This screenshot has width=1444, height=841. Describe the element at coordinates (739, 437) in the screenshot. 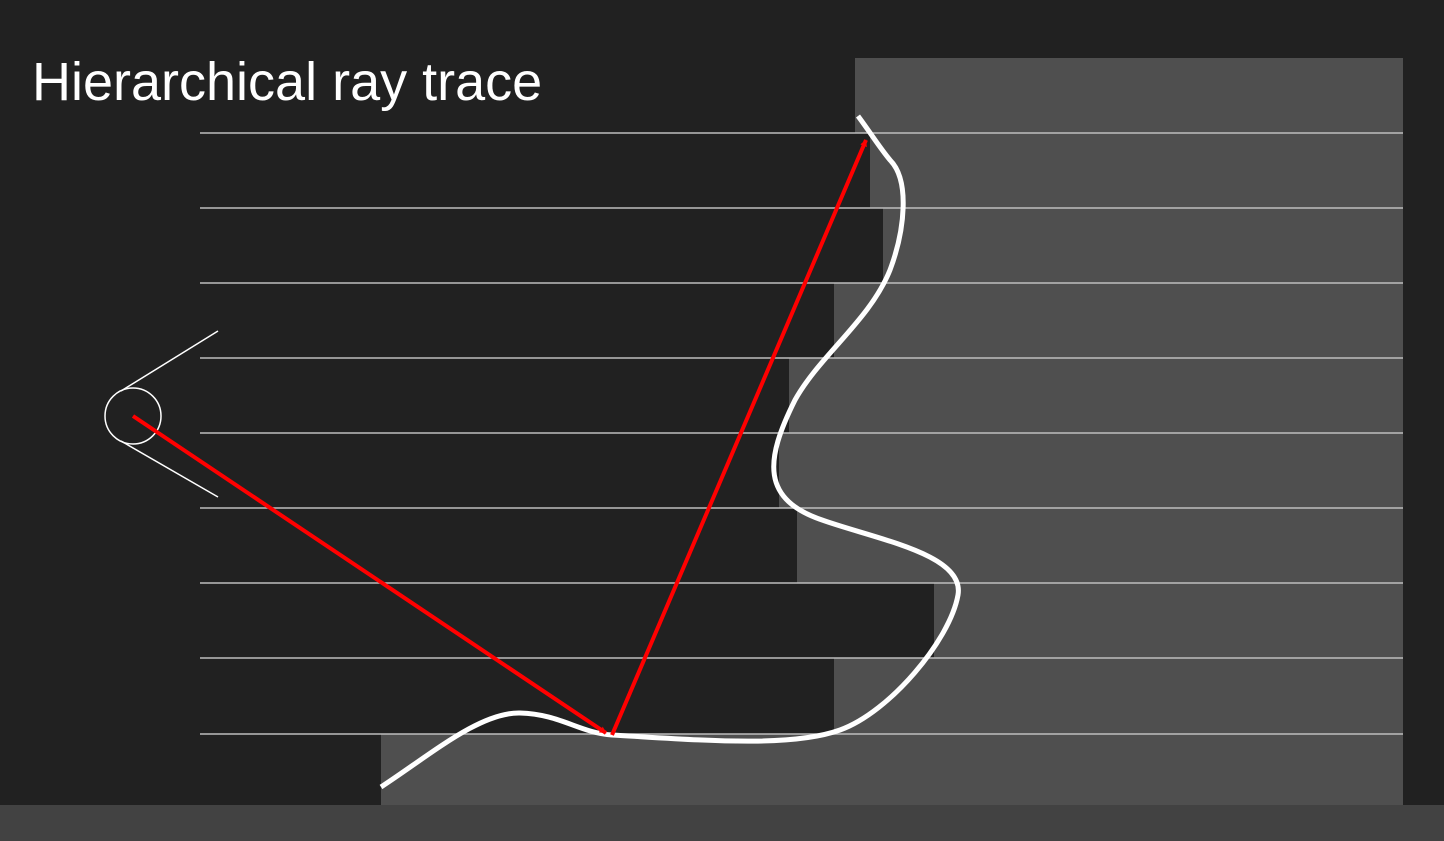

I see `reflected-ray-arrow` at that location.